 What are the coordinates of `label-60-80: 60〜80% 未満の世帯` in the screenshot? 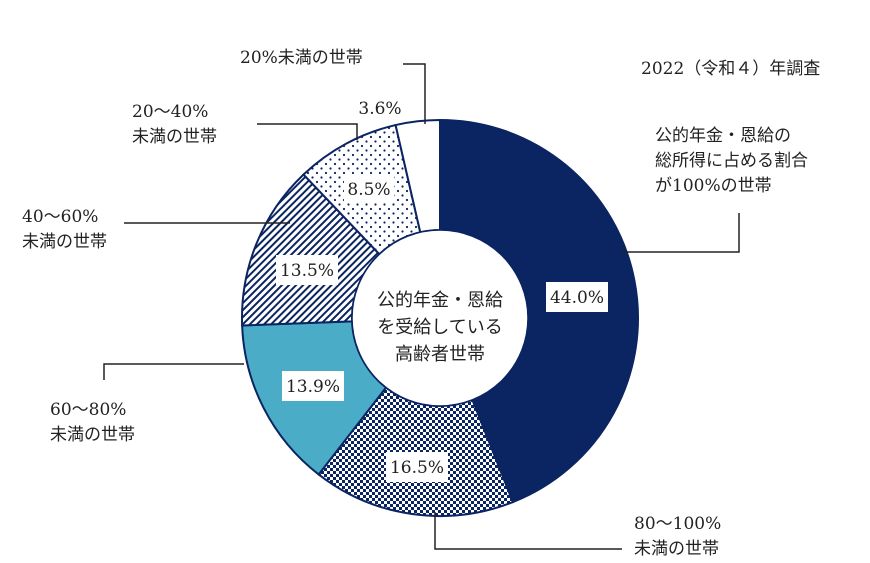 It's located at (92, 422).